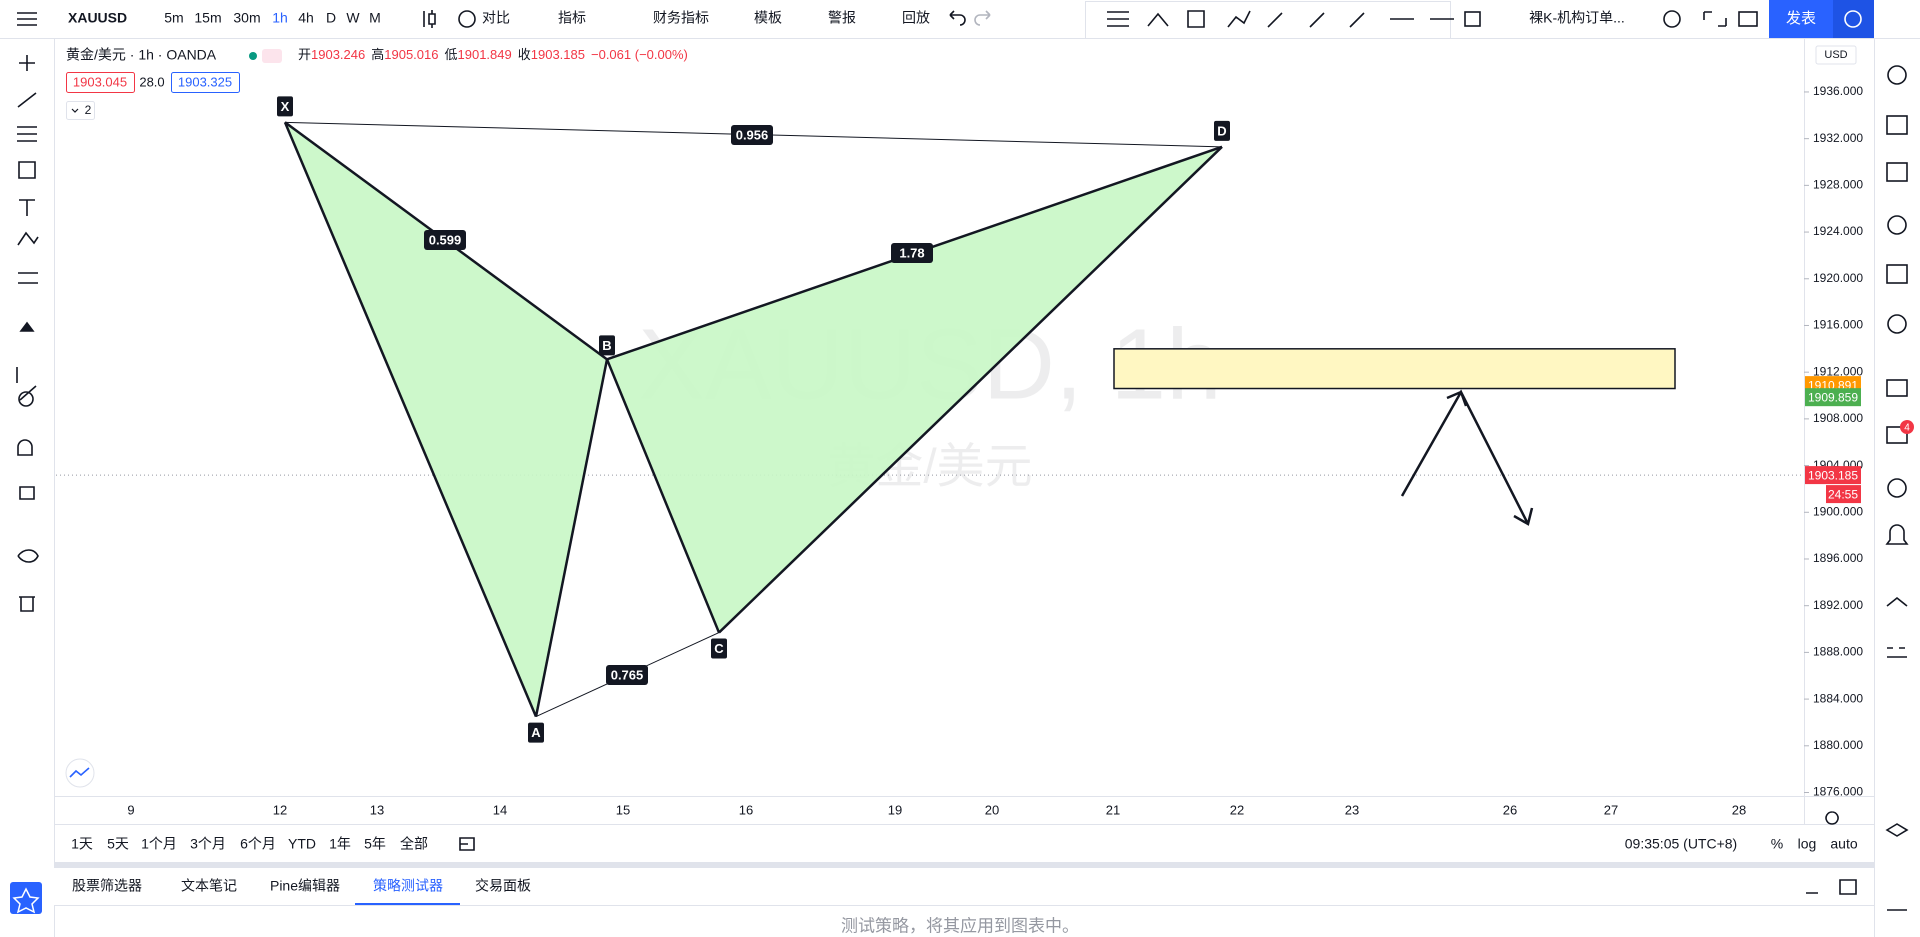 The height and width of the screenshot is (937, 1920). I want to click on toolbar-button: 对比, so click(496, 18).